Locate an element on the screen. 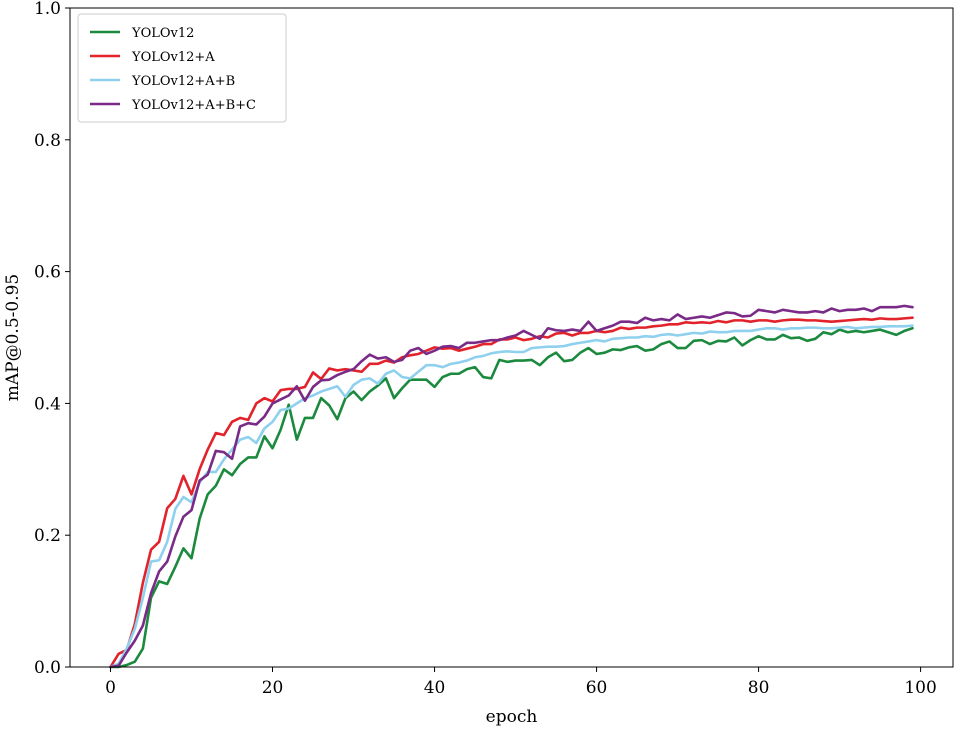 This screenshot has height=731, width=958. legend-box is located at coordinates (182, 68).